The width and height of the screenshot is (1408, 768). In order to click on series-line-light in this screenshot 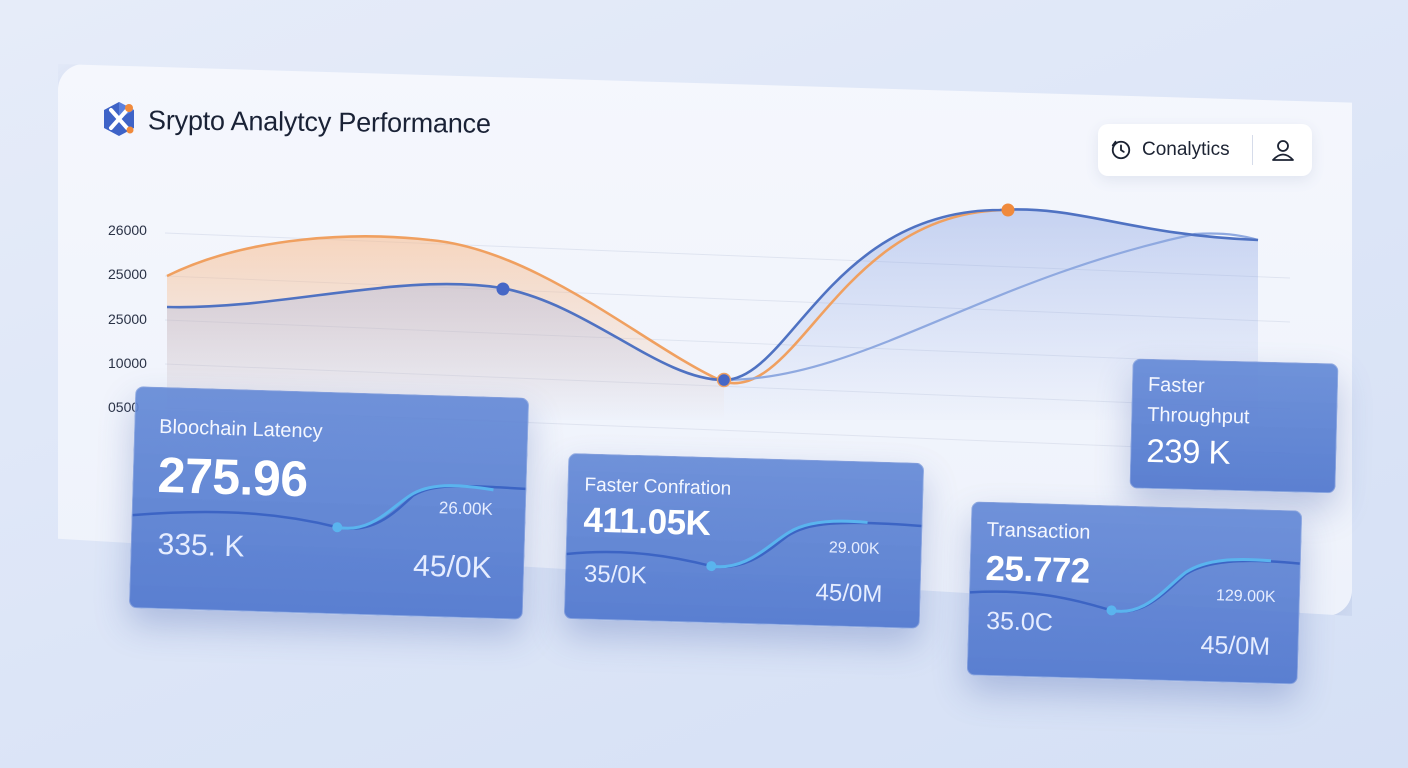, I will do `click(991, 307)`.